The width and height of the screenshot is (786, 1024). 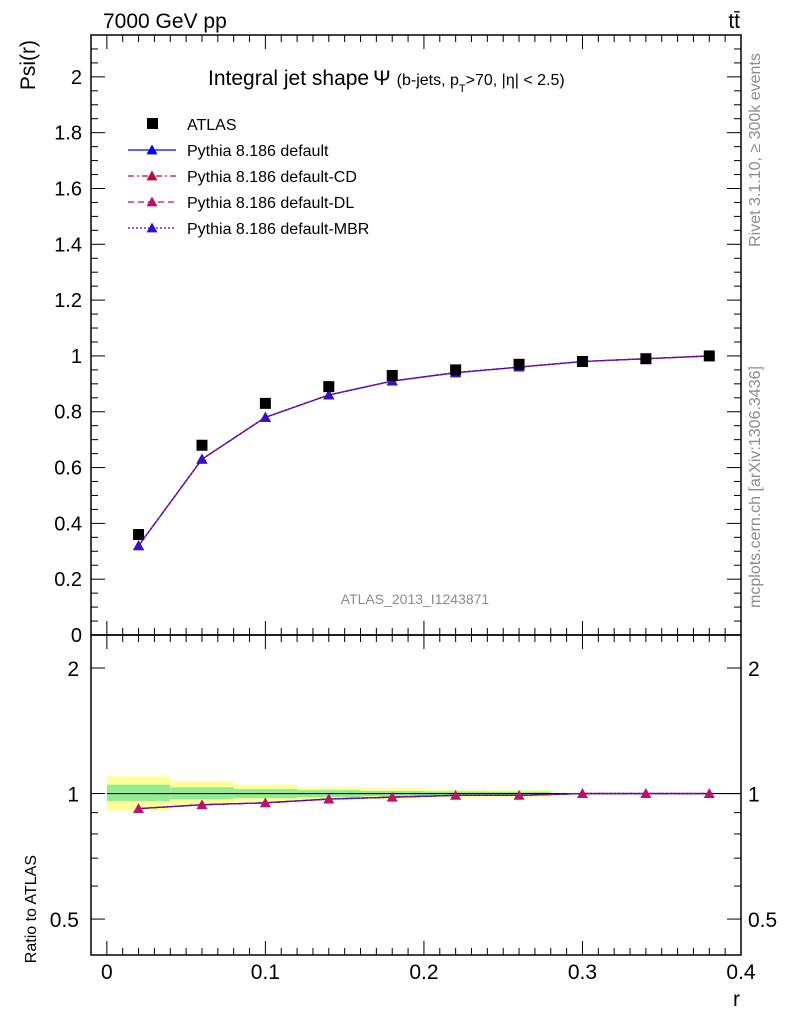 I want to click on mcplots-label: mcplots.cern.ch [arXiv:1306.3436], so click(x=755, y=487).